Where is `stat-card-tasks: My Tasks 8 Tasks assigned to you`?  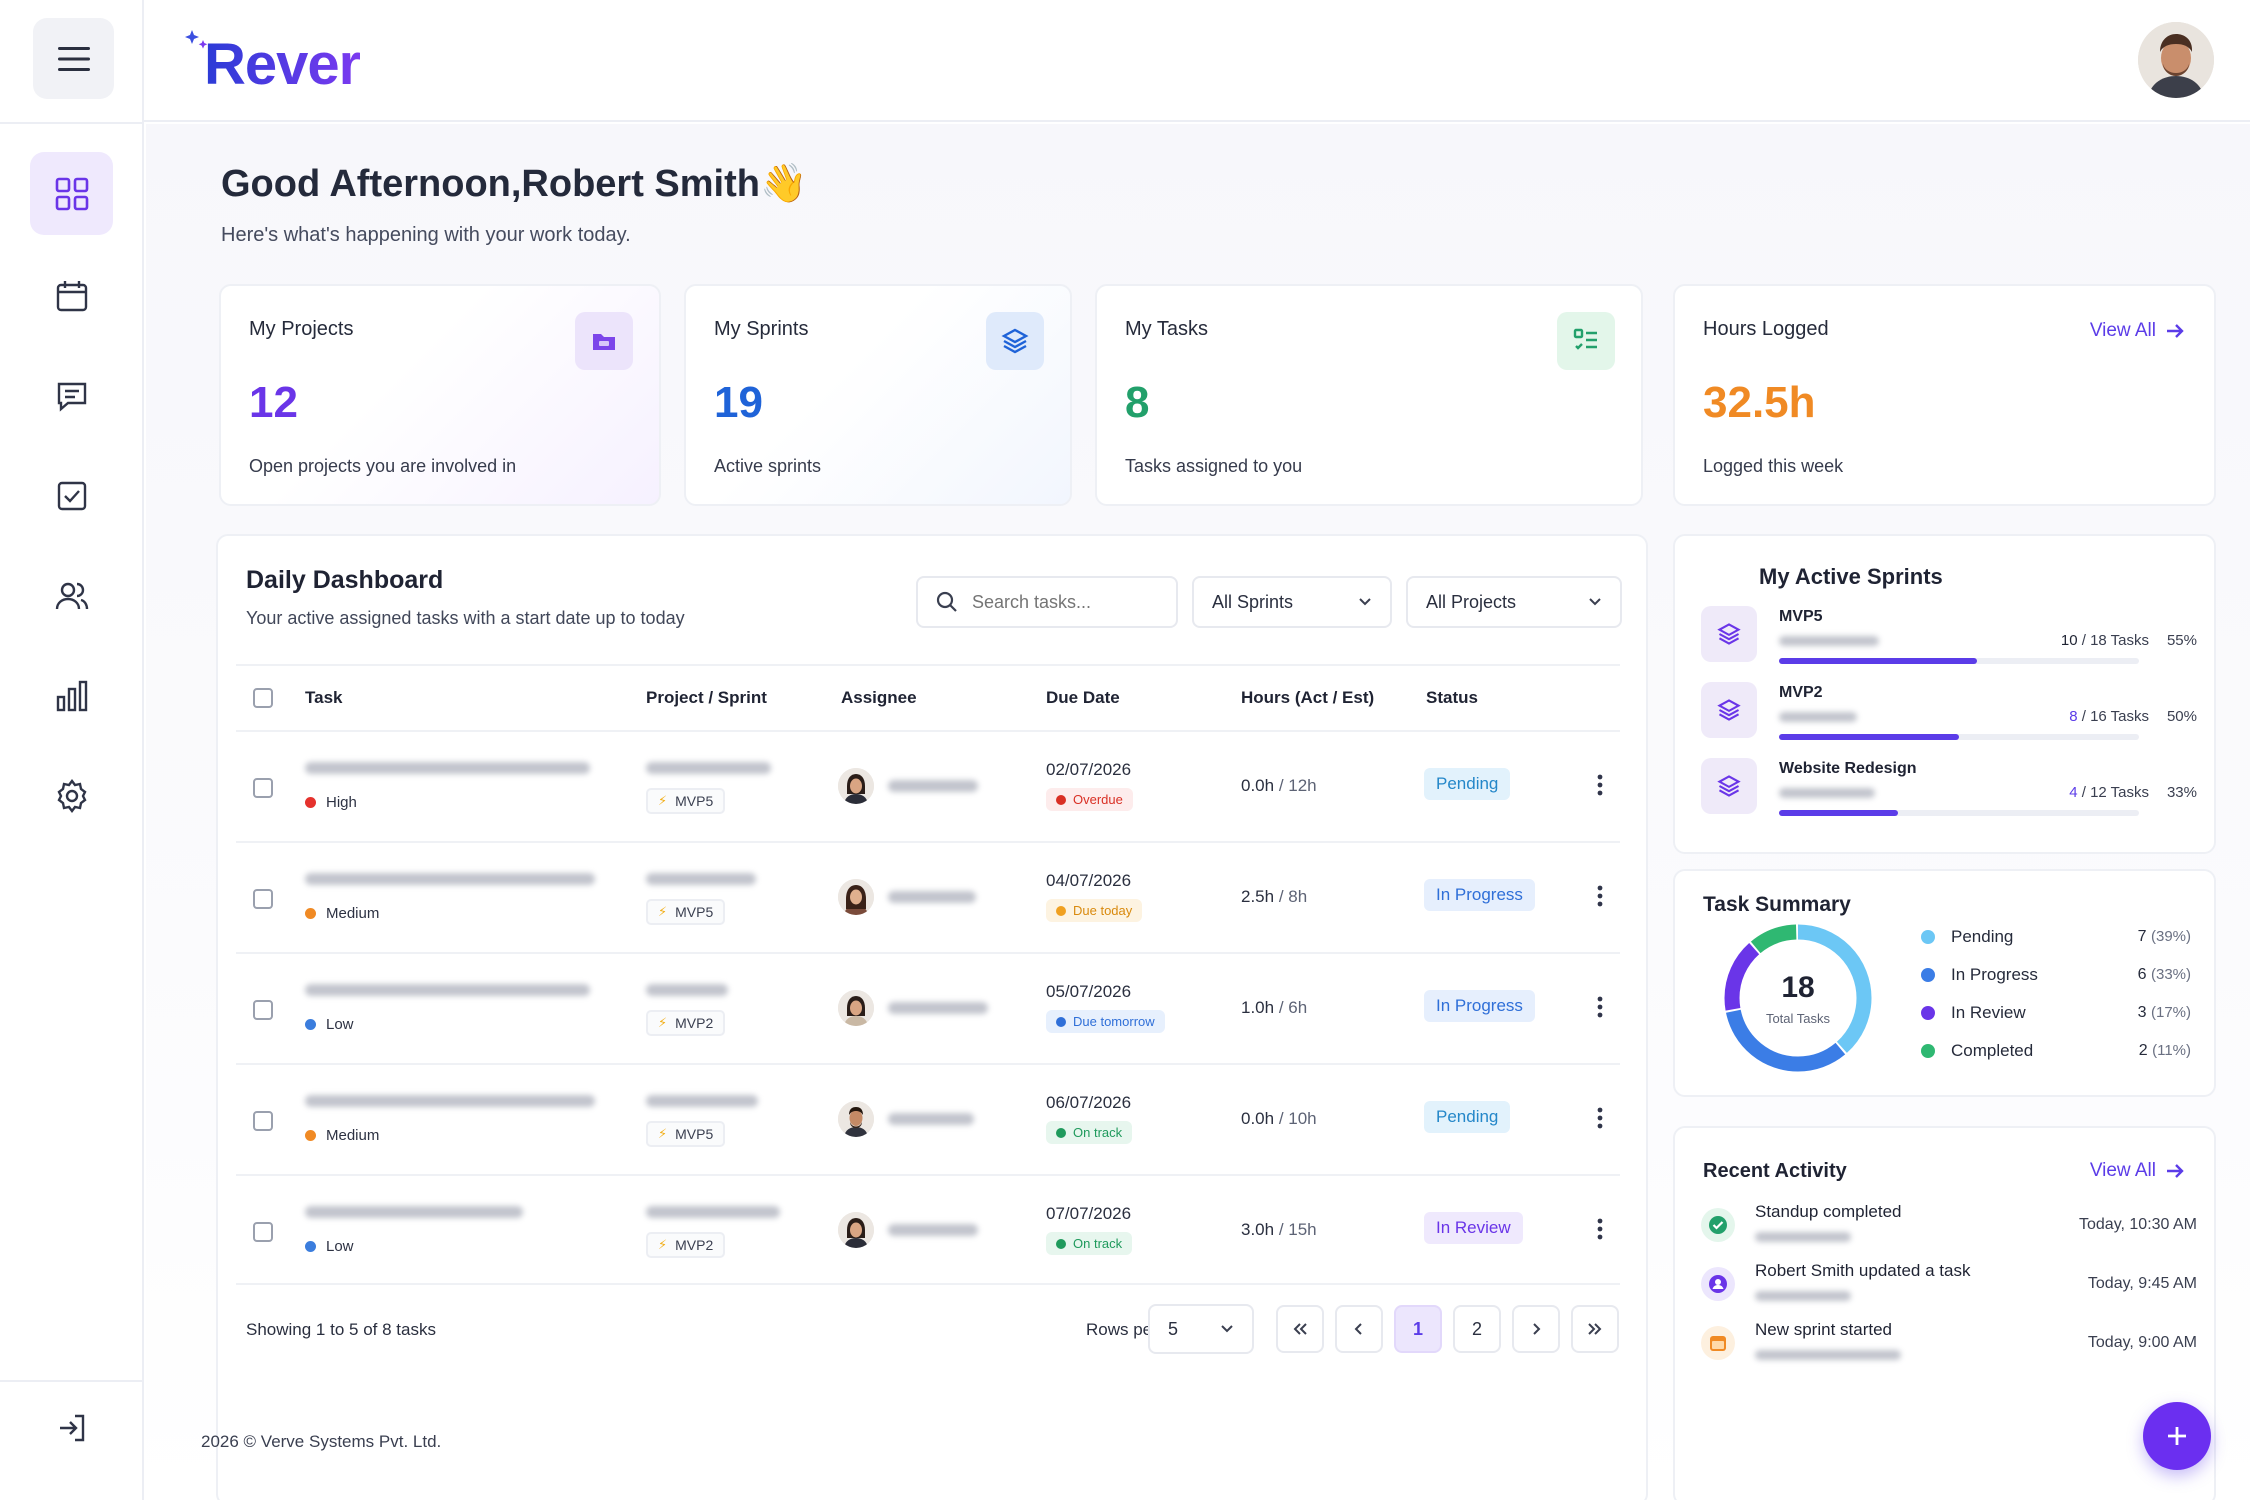
stat-card-tasks: My Tasks 8 Tasks assigned to you is located at coordinates (1369, 395).